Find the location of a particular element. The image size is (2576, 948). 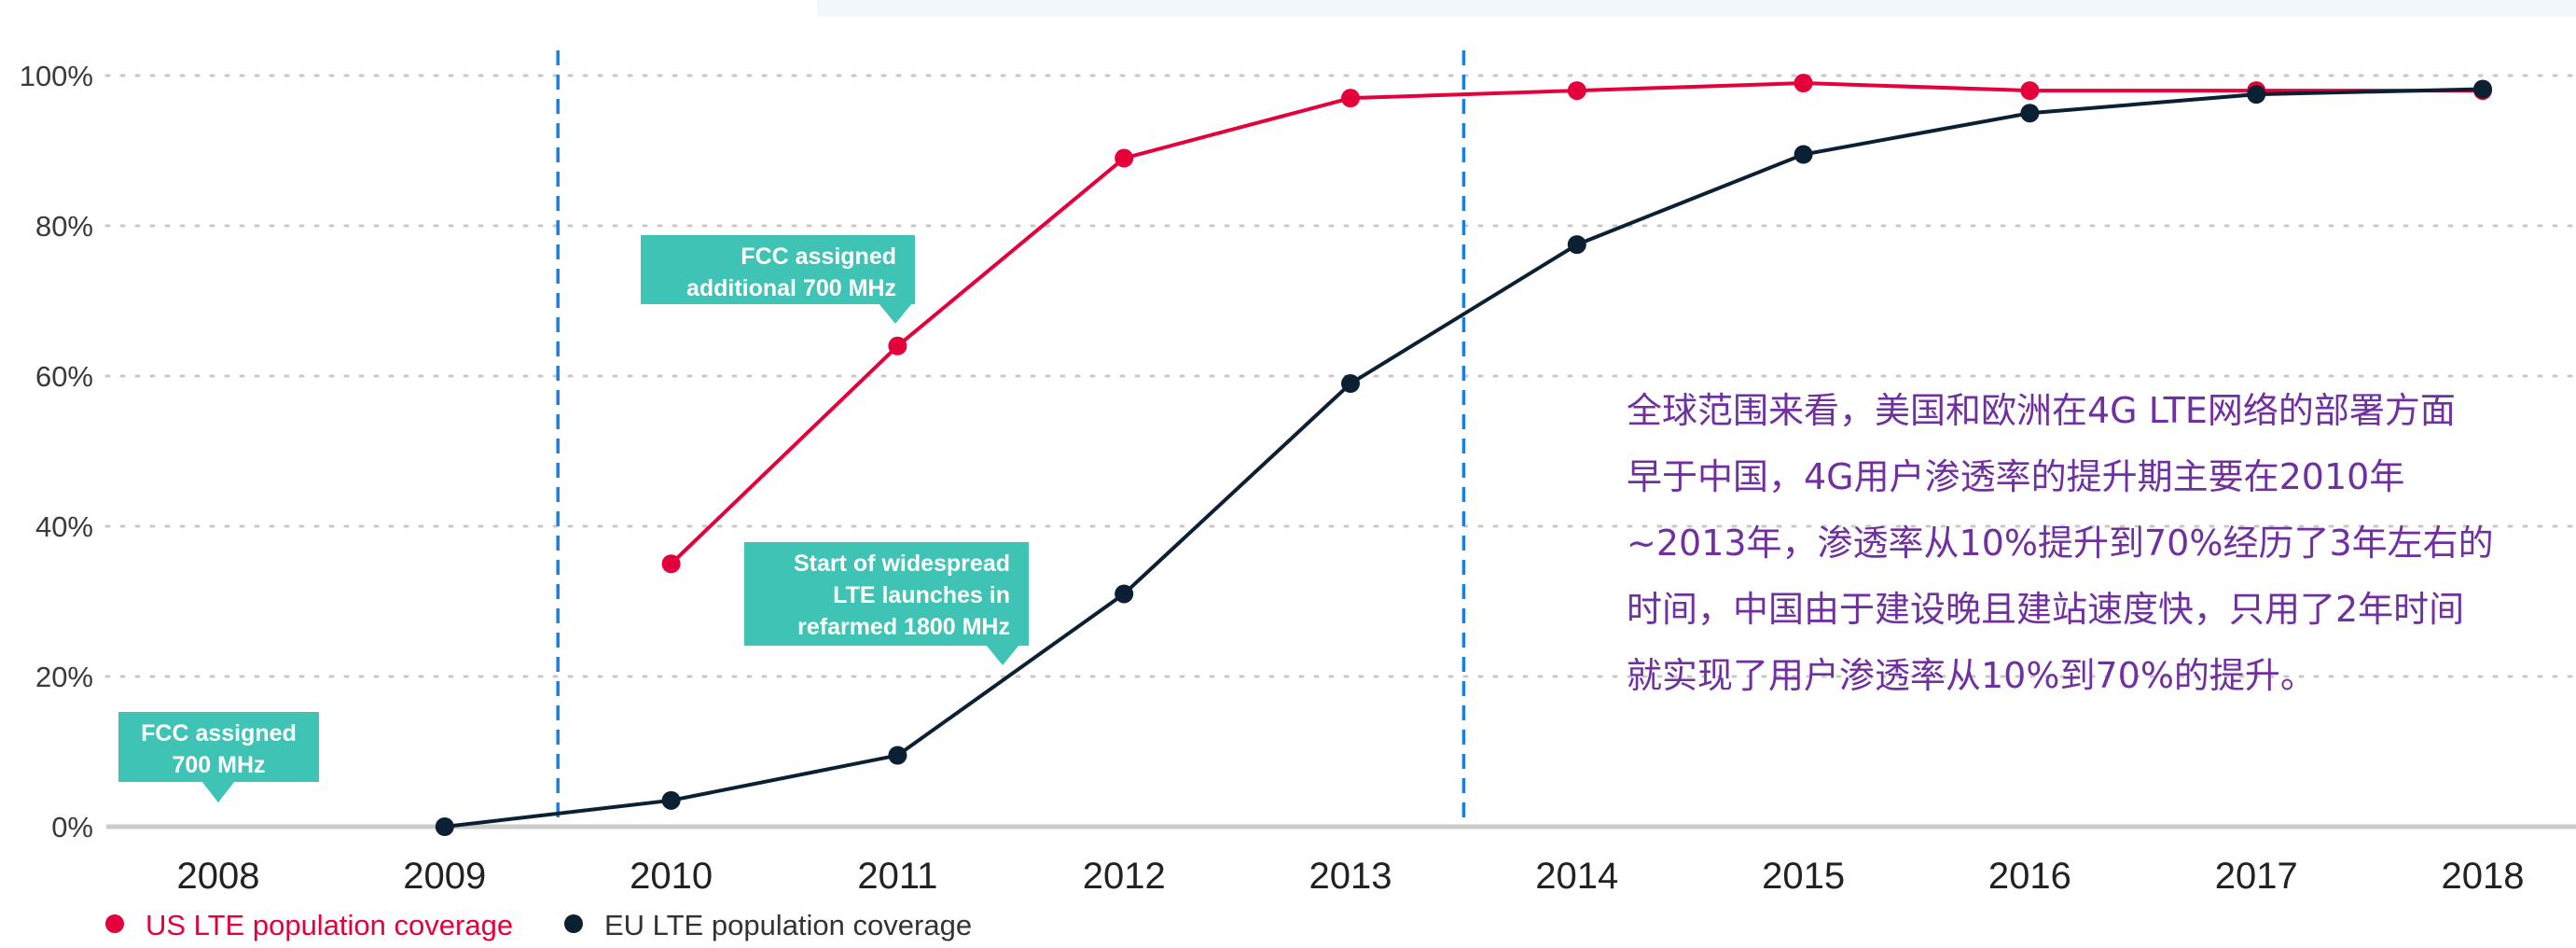

x-tick-label: 2011 is located at coordinates (897, 876).